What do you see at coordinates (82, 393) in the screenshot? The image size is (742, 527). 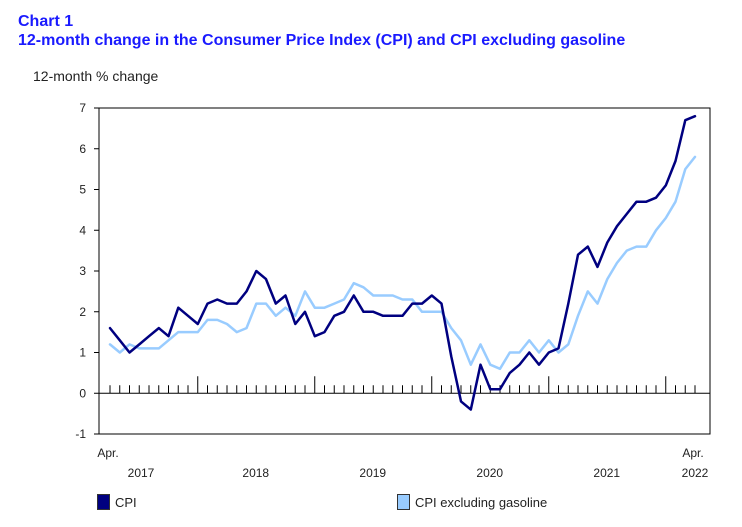 I see `y-tick-label: 0` at bounding box center [82, 393].